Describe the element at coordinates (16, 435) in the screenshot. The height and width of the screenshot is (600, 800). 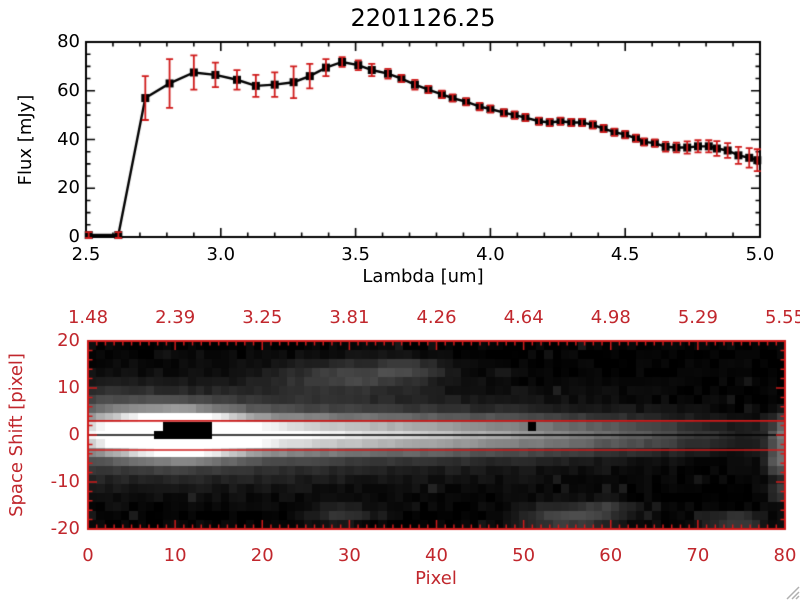
I see `space-shift-axis-label: Space Shift [pixel]` at that location.